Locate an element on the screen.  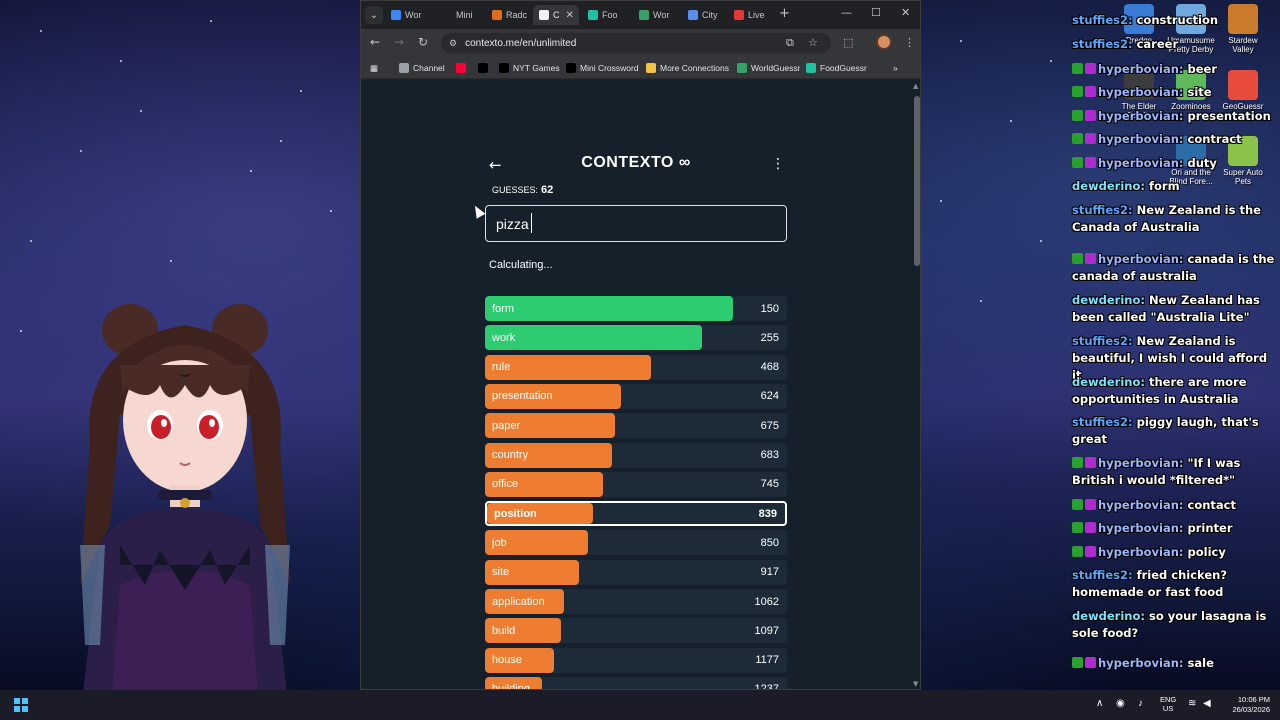
bookmark-label: Mini Crossword is located at coordinates (609, 68).